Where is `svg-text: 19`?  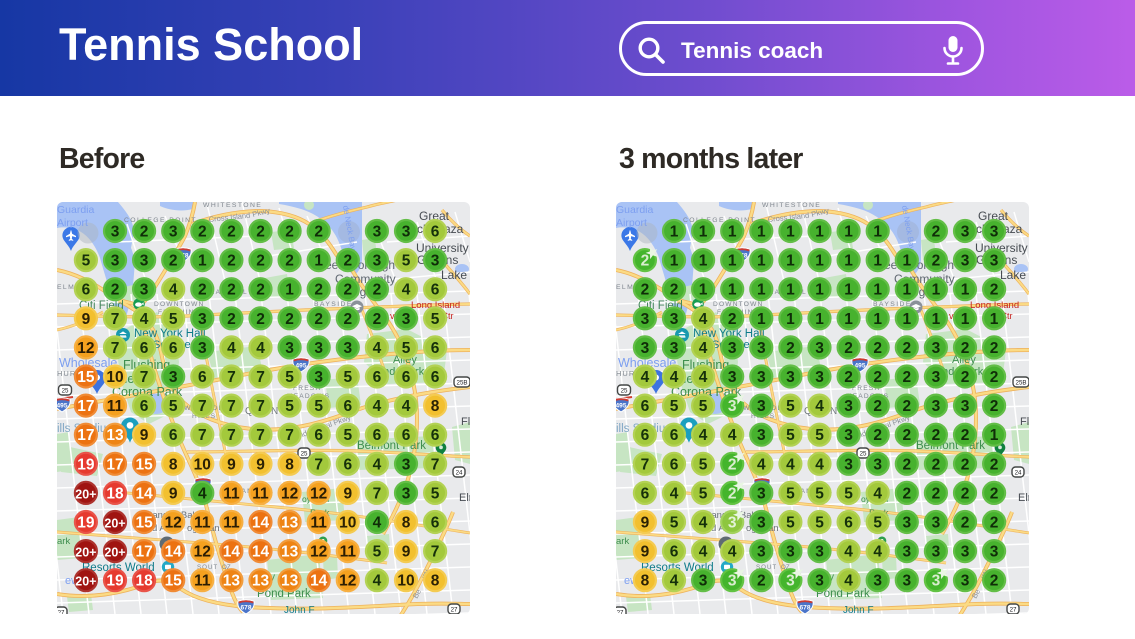 svg-text: 19 is located at coordinates (86, 464).